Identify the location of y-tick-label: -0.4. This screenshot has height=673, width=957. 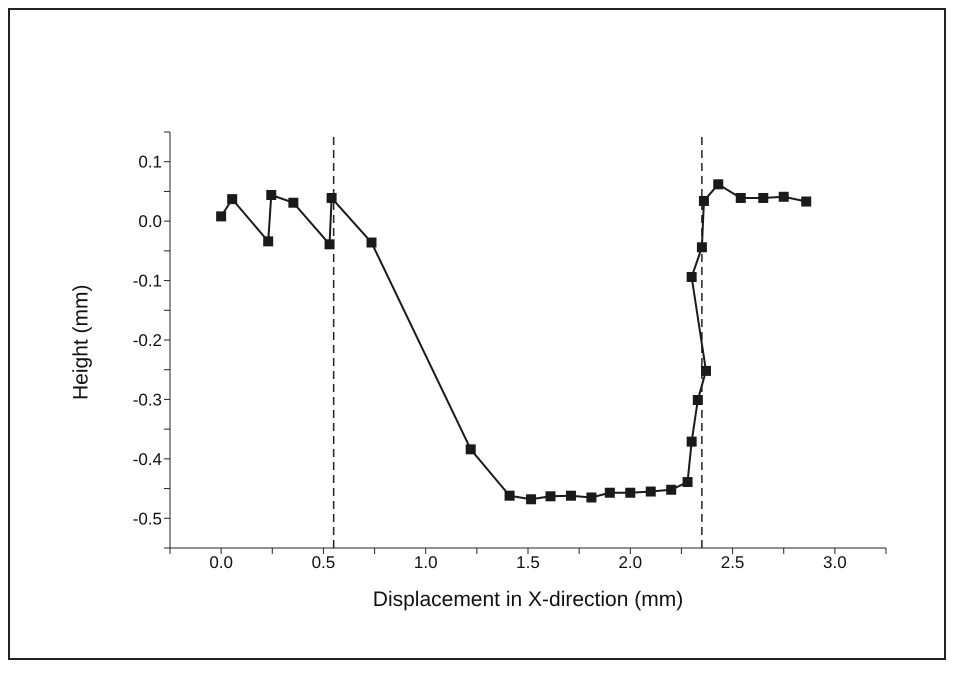
(147, 459).